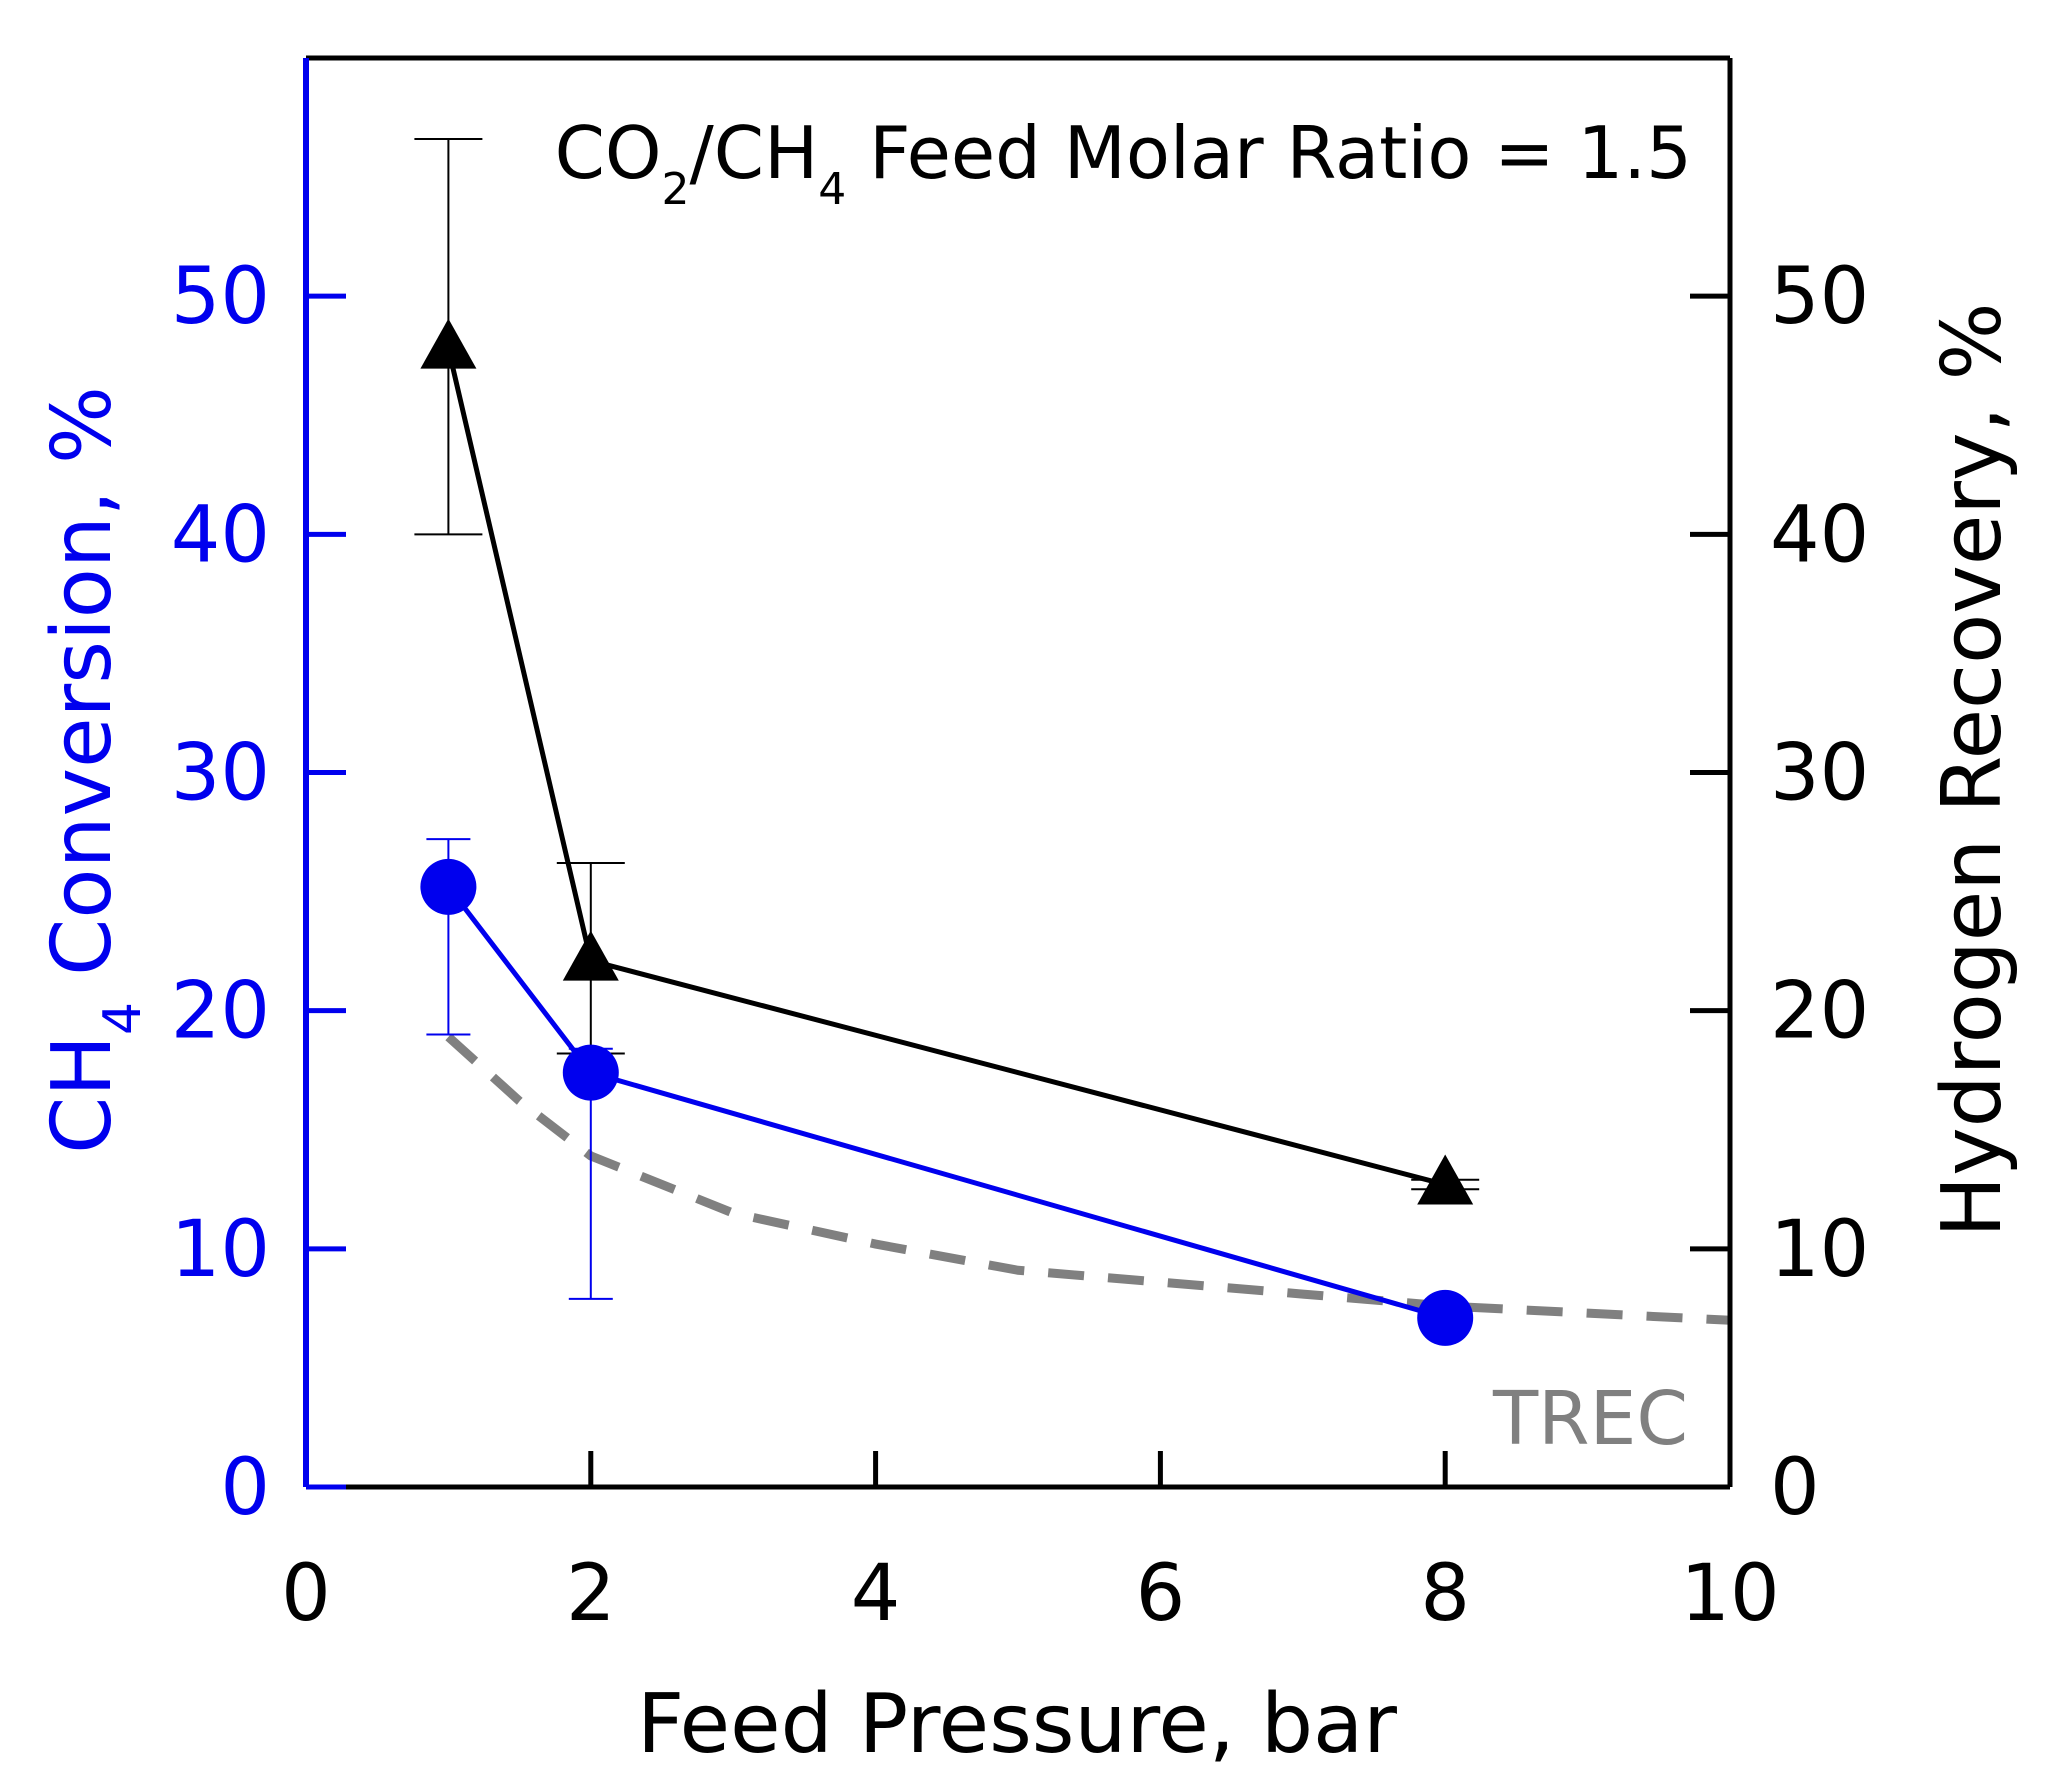 This screenshot has height=1784, width=2051. Describe the element at coordinates (1819, 774) in the screenshot. I see `right-y-tick-label-30: 30` at that location.